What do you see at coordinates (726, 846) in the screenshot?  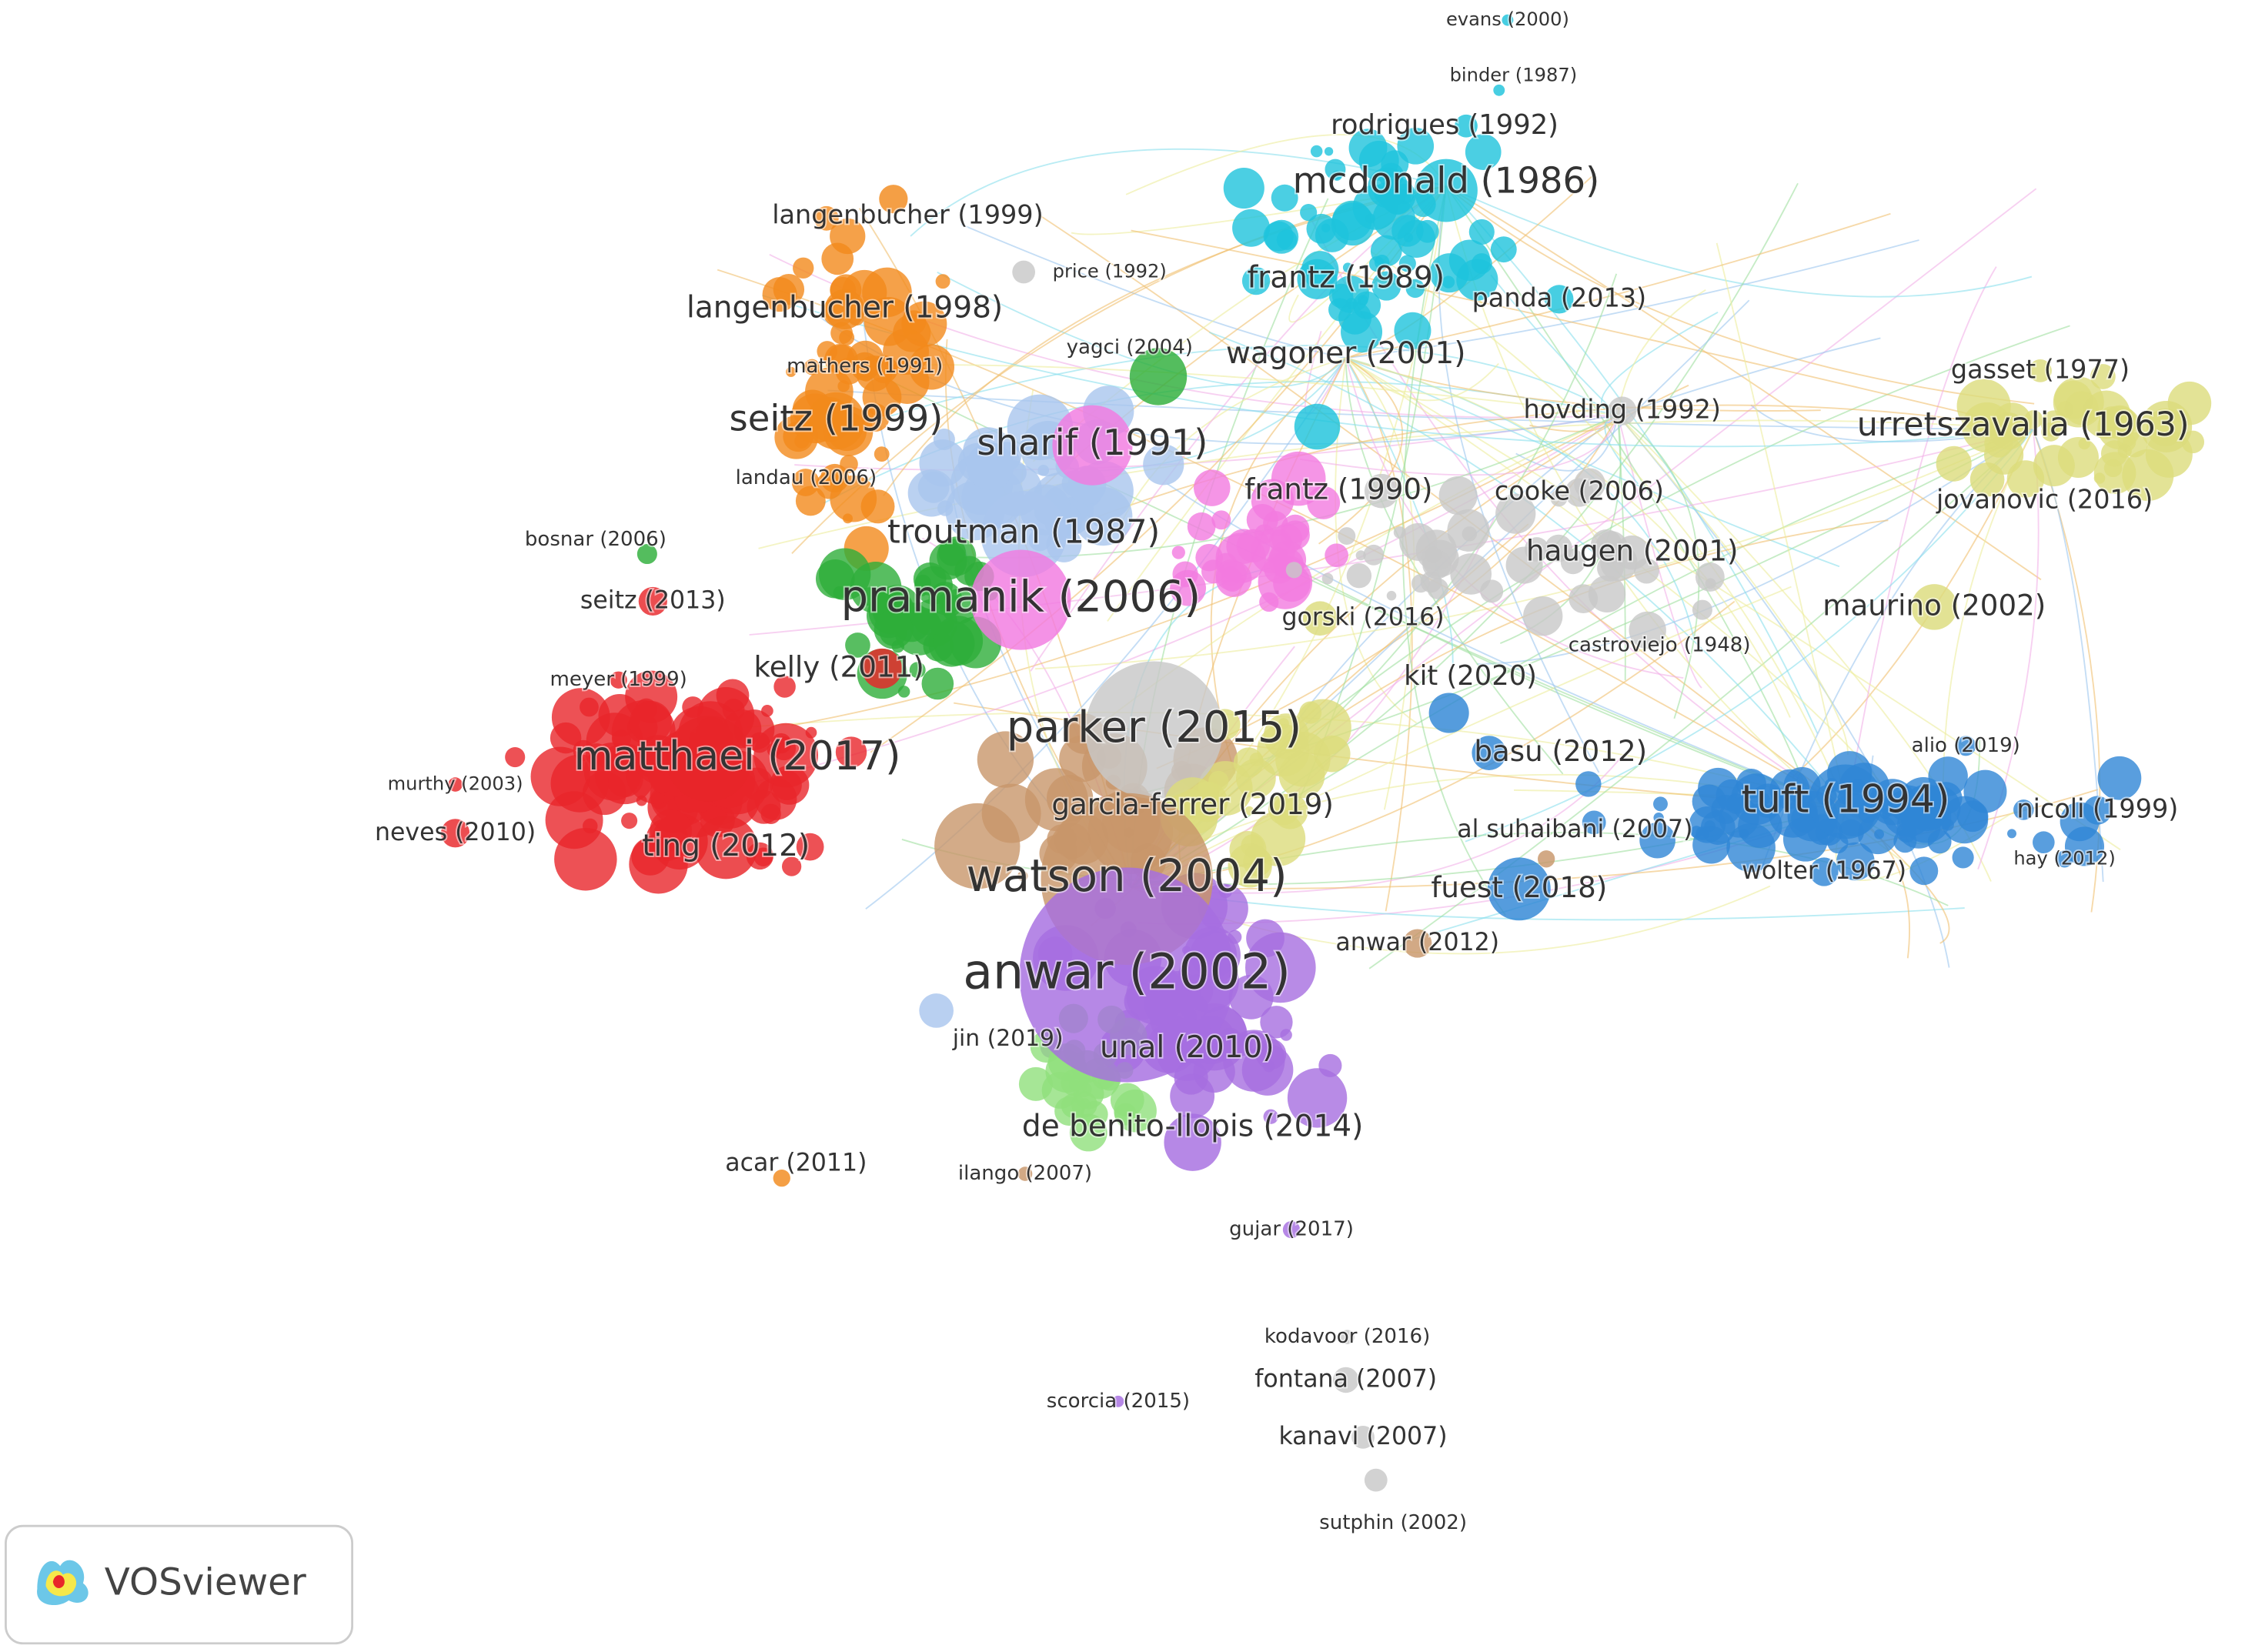 I see `node-label: ting (2012)` at bounding box center [726, 846].